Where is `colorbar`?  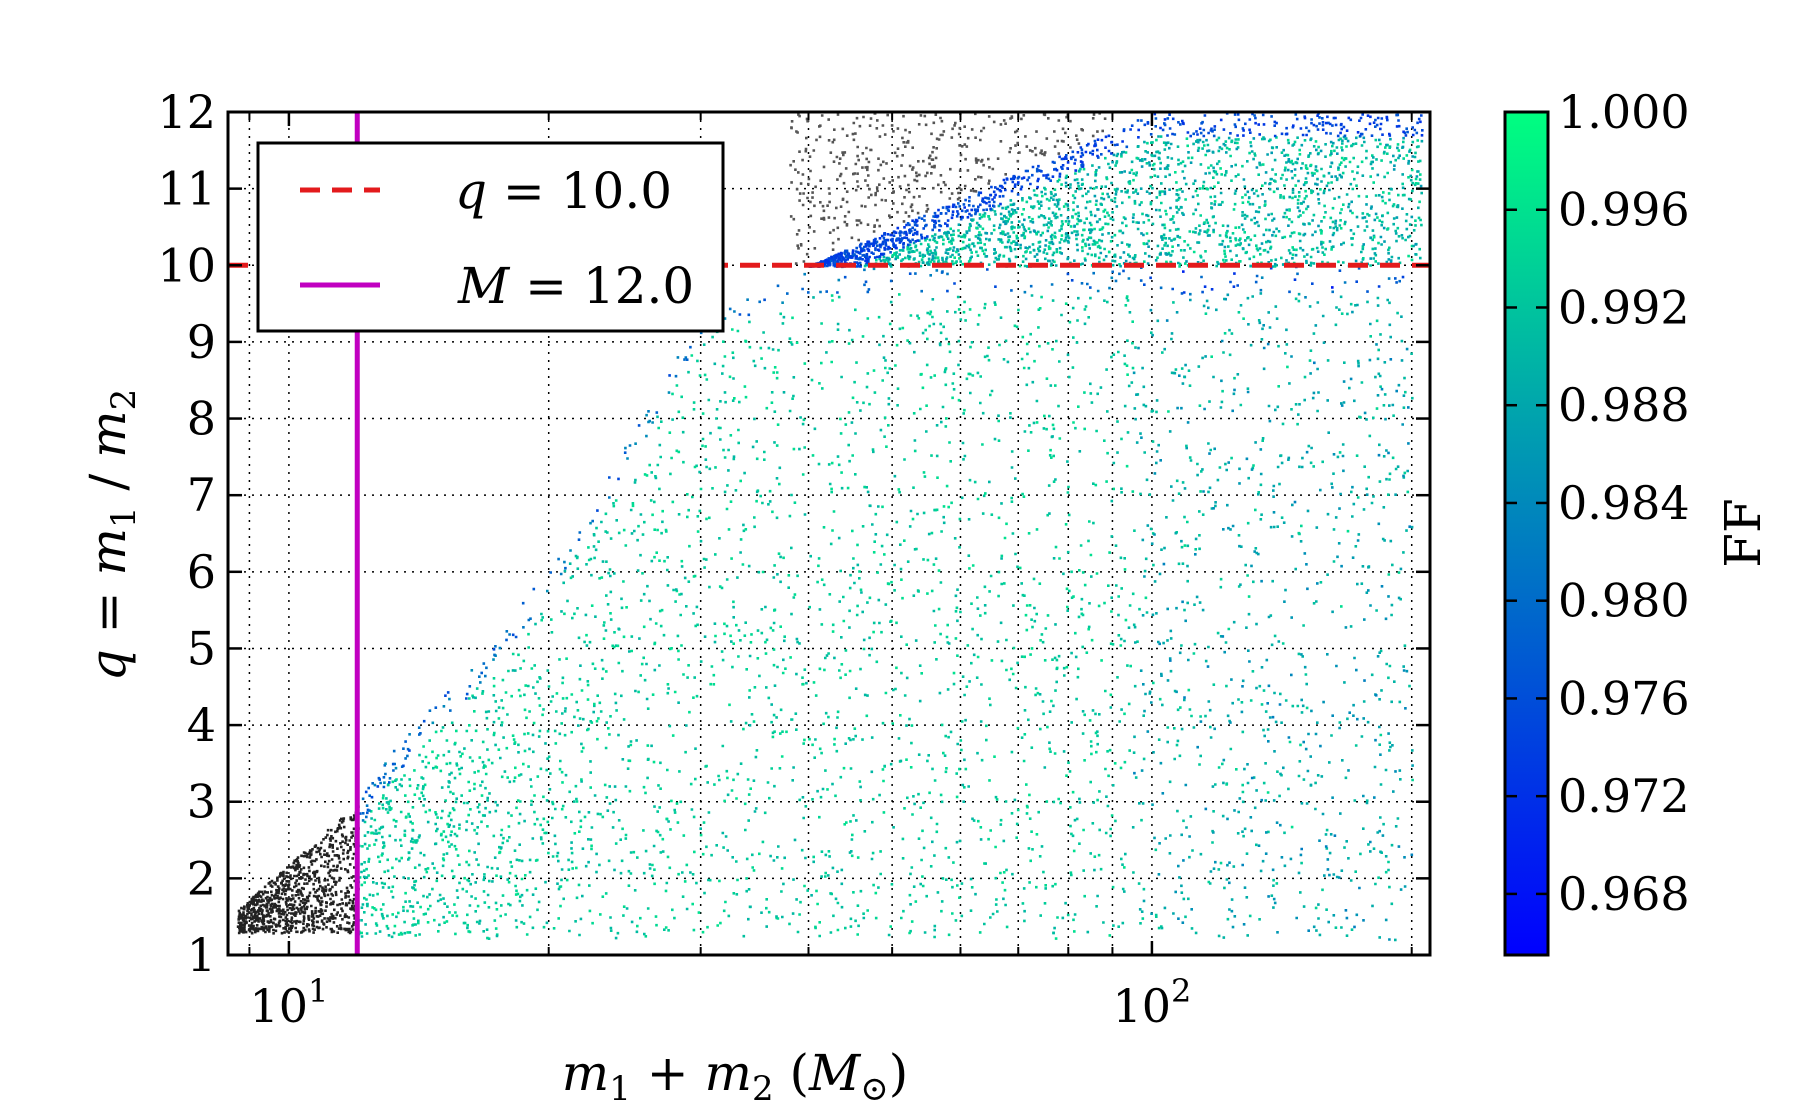 colorbar is located at coordinates (1526, 533).